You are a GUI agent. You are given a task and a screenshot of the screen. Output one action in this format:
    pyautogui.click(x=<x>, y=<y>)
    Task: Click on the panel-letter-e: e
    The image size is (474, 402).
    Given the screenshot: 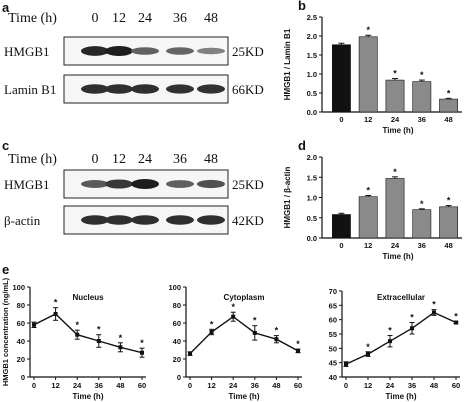 What is the action you would take?
    pyautogui.click(x=5, y=269)
    